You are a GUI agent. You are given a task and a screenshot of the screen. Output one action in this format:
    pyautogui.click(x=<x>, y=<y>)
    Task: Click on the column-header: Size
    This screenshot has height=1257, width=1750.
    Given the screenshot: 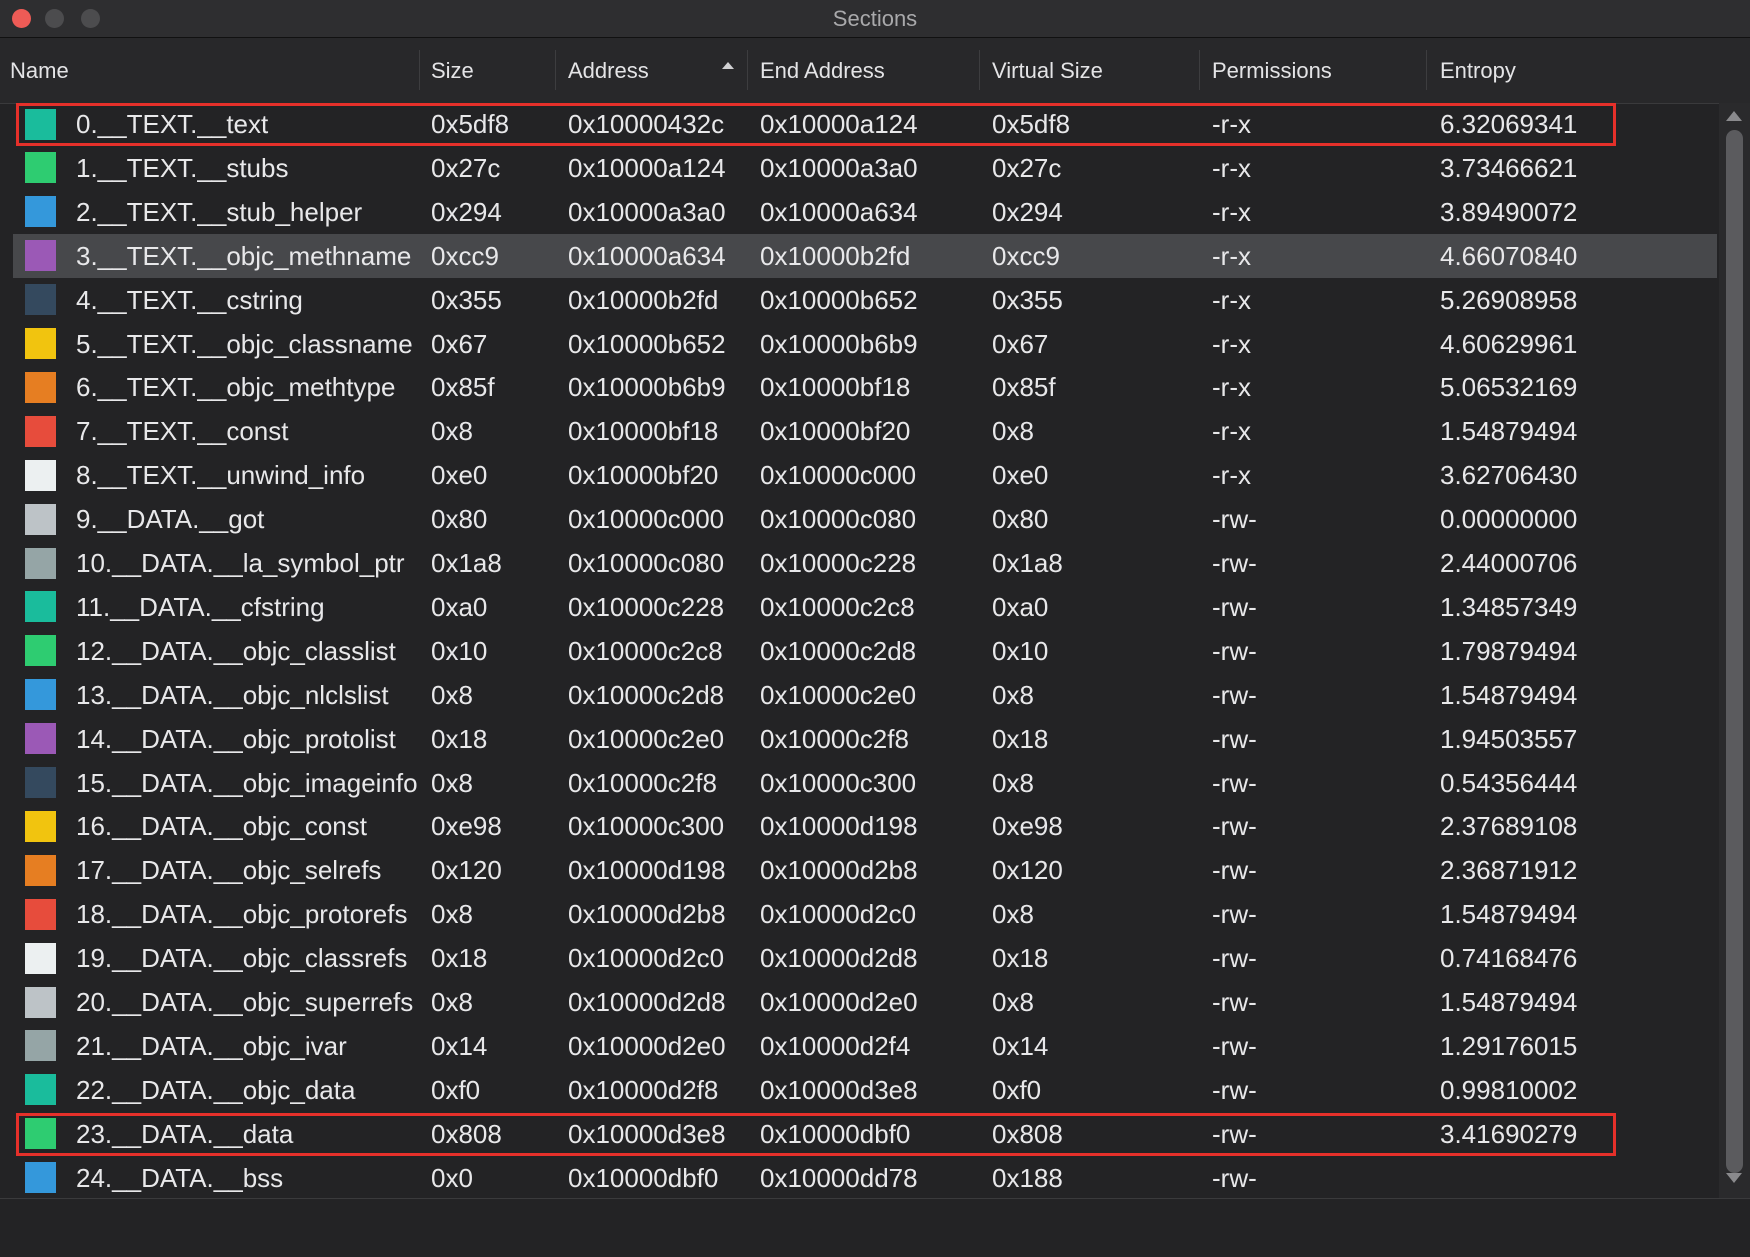 What is the action you would take?
    pyautogui.click(x=452, y=70)
    